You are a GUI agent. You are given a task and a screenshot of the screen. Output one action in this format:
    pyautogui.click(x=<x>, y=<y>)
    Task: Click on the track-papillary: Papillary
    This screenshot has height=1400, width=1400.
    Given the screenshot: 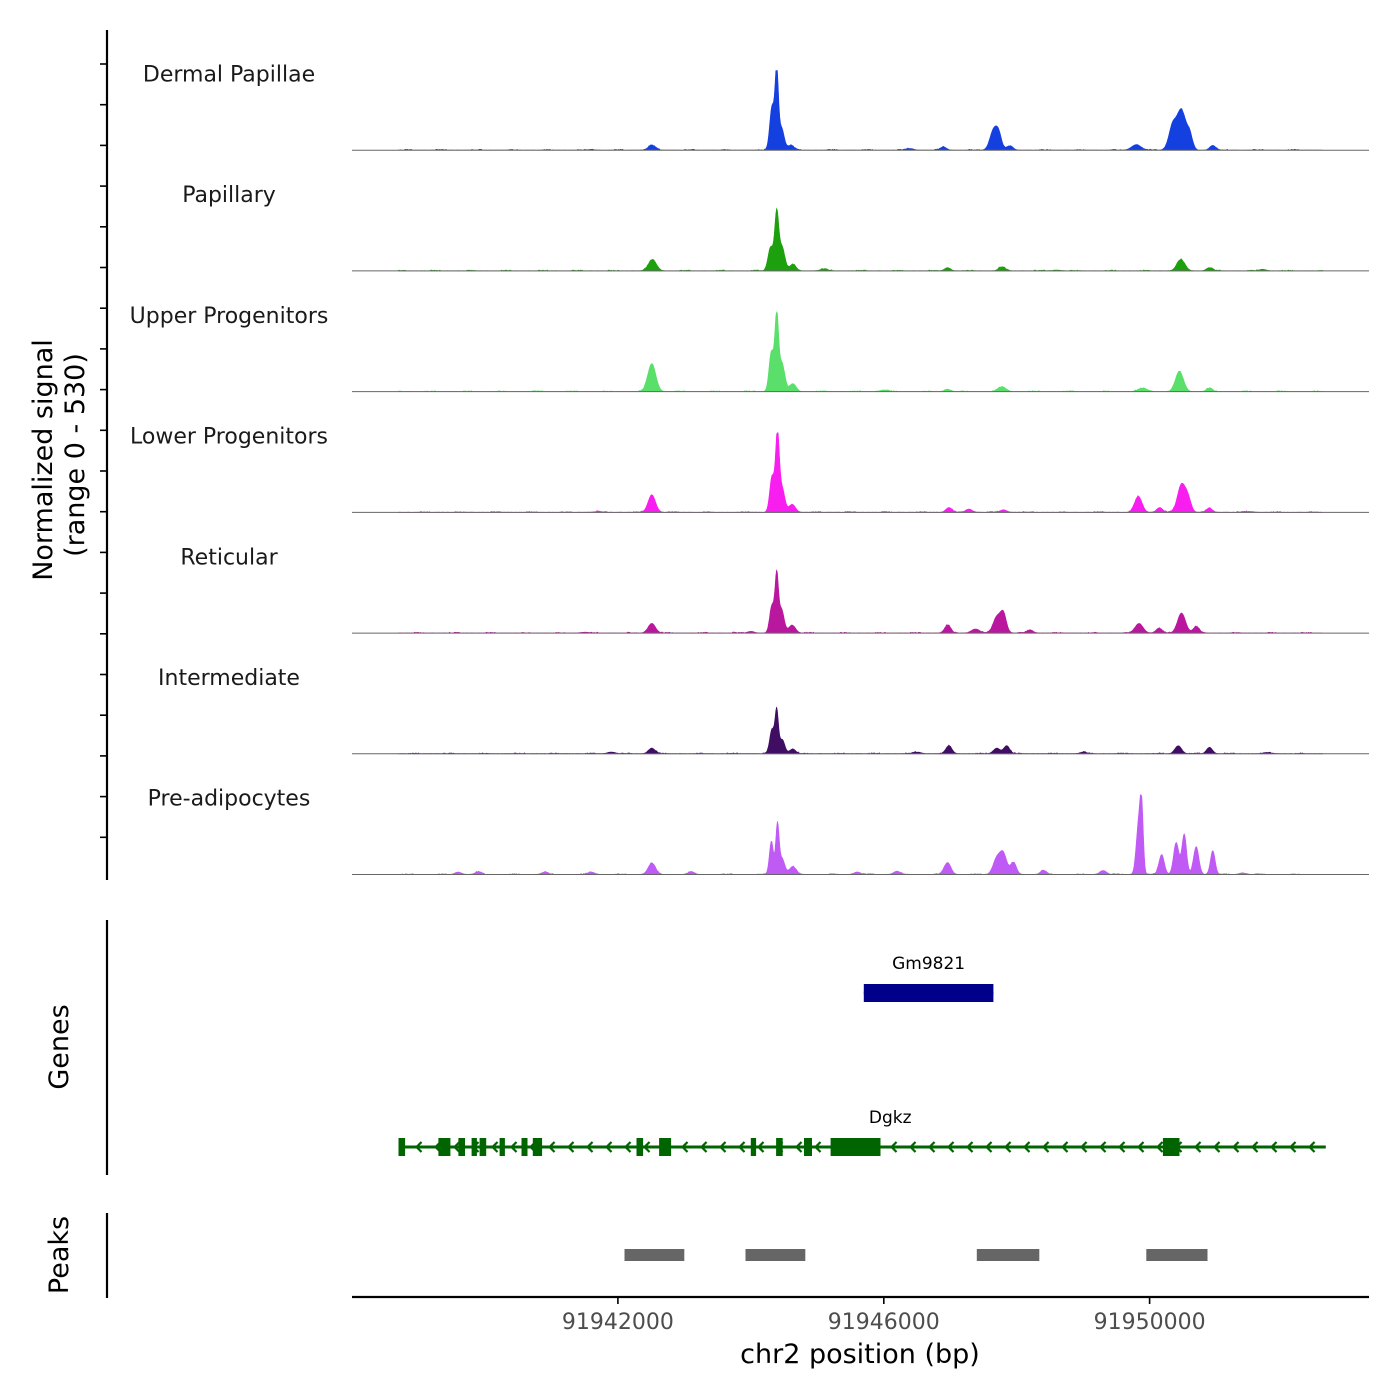 What is the action you would take?
    pyautogui.click(x=775, y=227)
    